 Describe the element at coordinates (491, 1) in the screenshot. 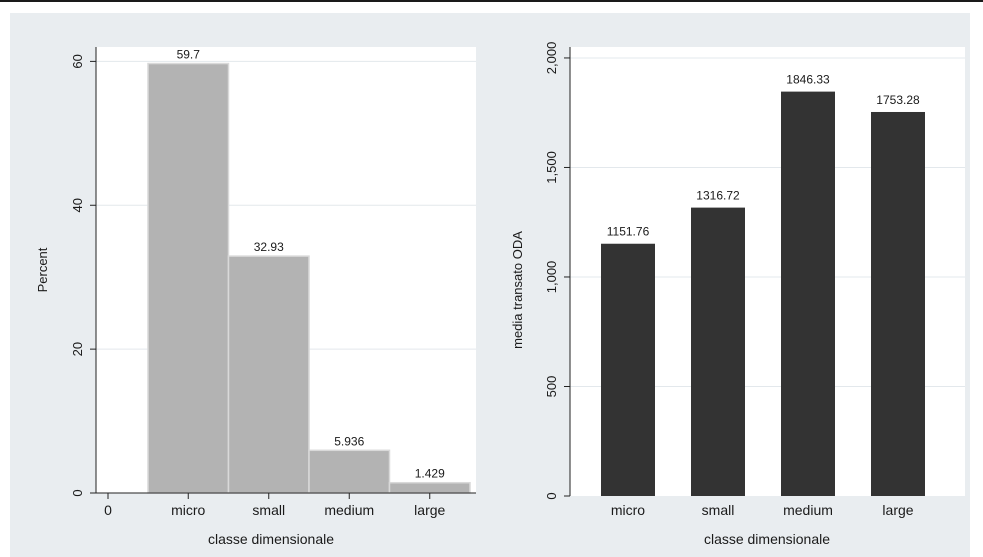

I see `top-rule` at that location.